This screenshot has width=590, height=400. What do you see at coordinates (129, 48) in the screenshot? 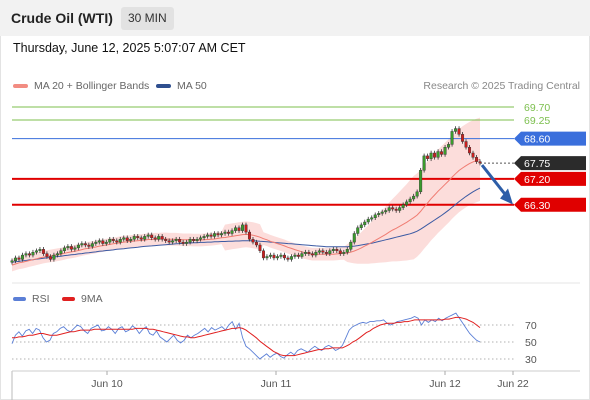
I see `timestamp: Thursday, June 12, 2025 5:07:07 AM CET` at bounding box center [129, 48].